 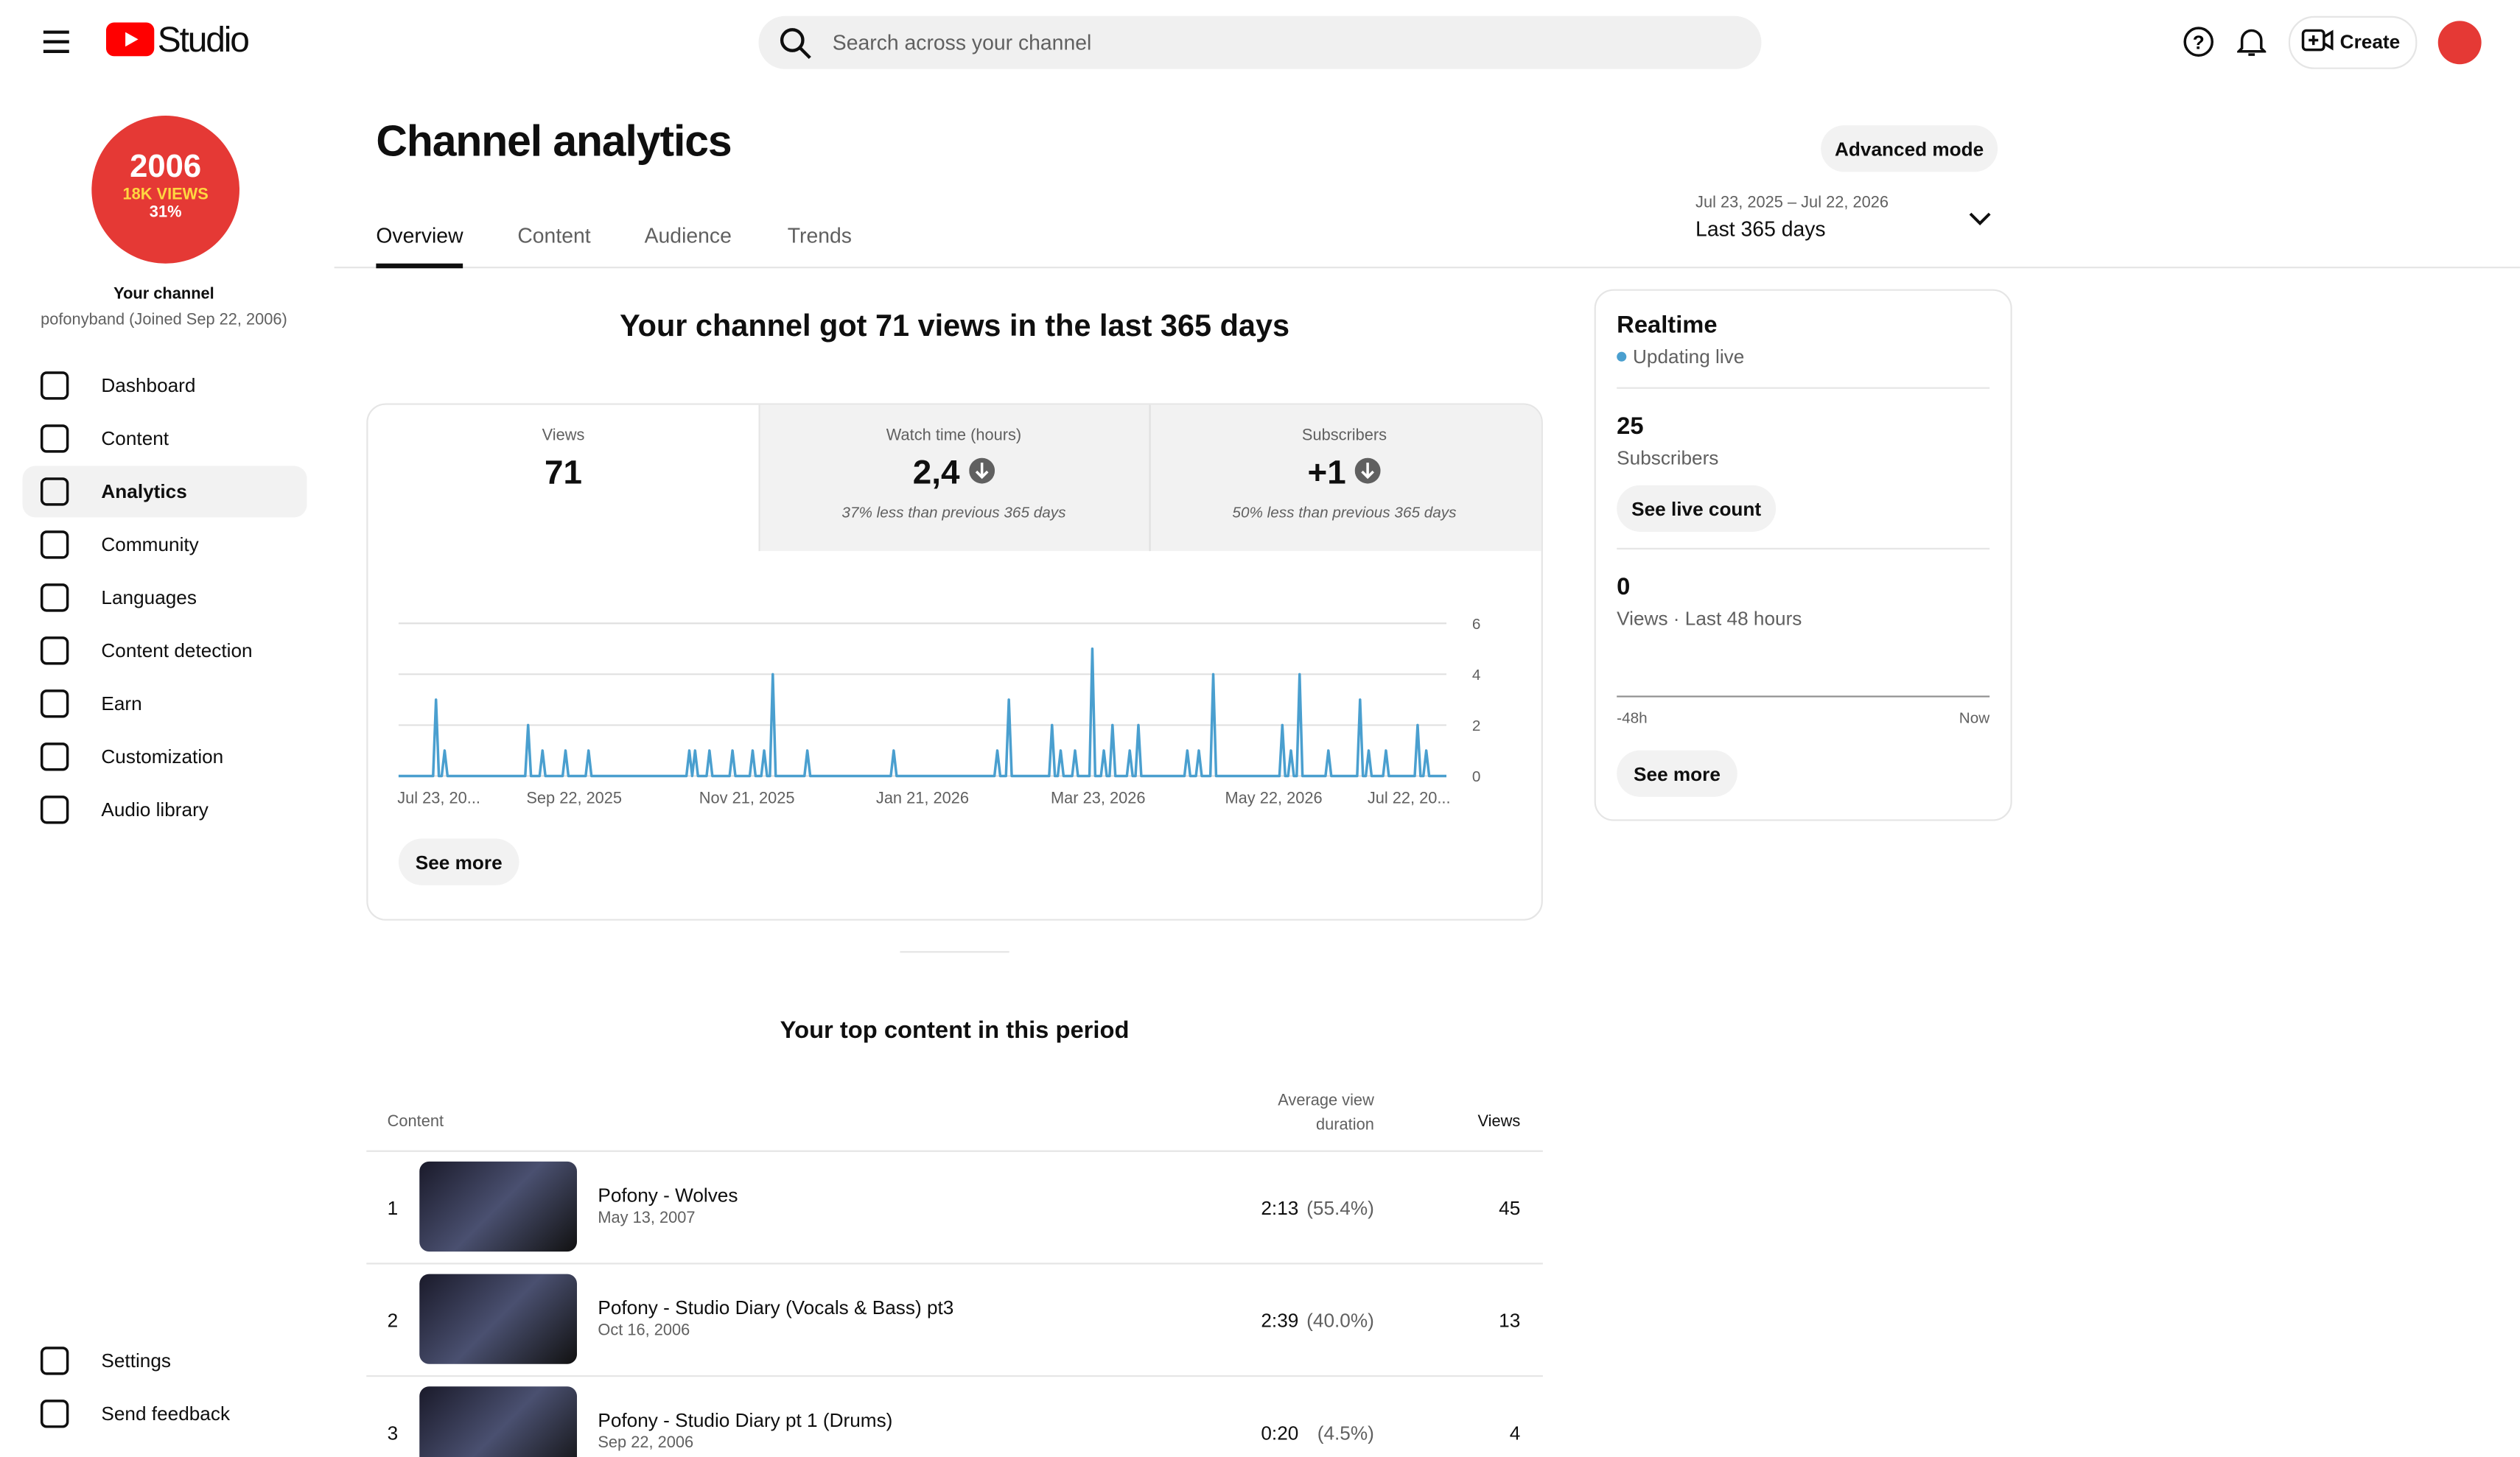 What do you see at coordinates (155, 809) in the screenshot?
I see `nav-label: Audio library` at bounding box center [155, 809].